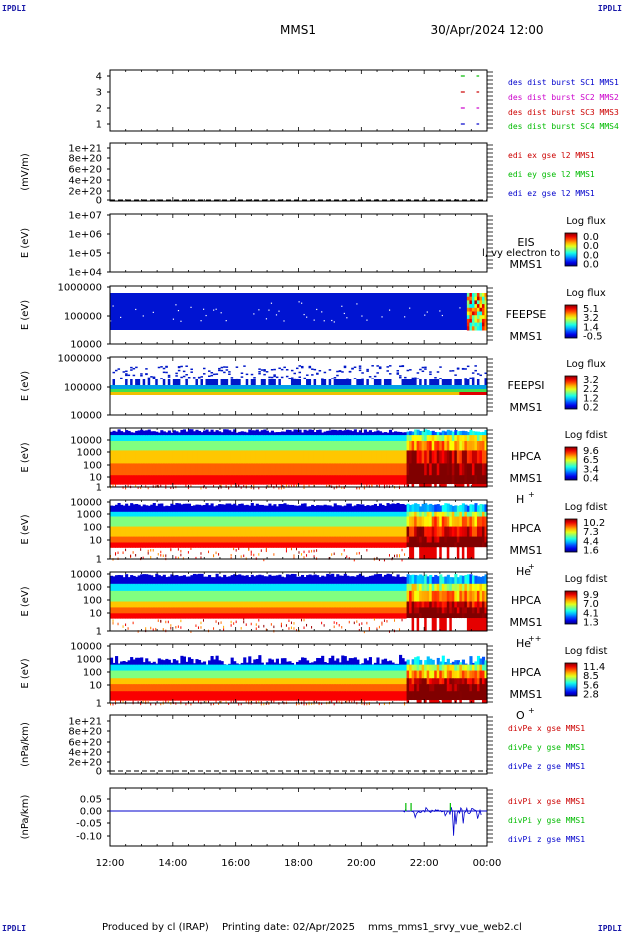 The image size is (630, 934). I want to click on panel-hpca_he-ytick-label: 1000, so click(89, 515).